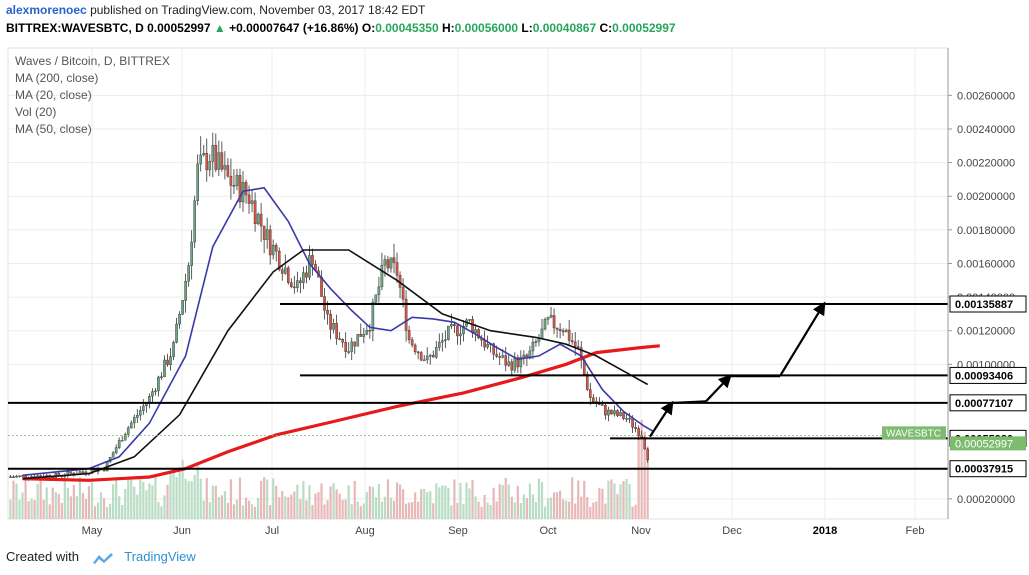  Describe the element at coordinates (914, 433) in the screenshot. I see `symbol-tag-box` at that location.